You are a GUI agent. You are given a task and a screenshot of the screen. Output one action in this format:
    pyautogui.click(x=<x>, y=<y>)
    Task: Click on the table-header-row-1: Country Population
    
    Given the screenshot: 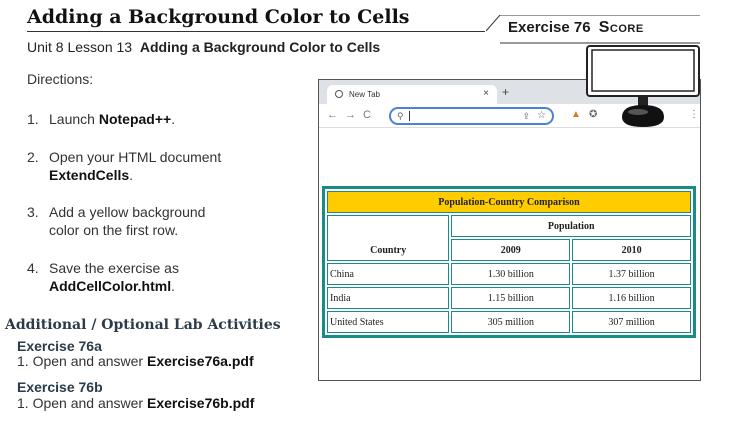 What is the action you would take?
    pyautogui.click(x=509, y=238)
    